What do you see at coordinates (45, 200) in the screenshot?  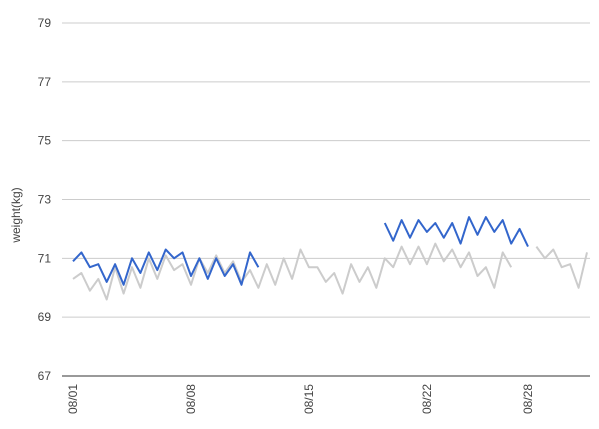 I see `y-tick-label: 73` at bounding box center [45, 200].